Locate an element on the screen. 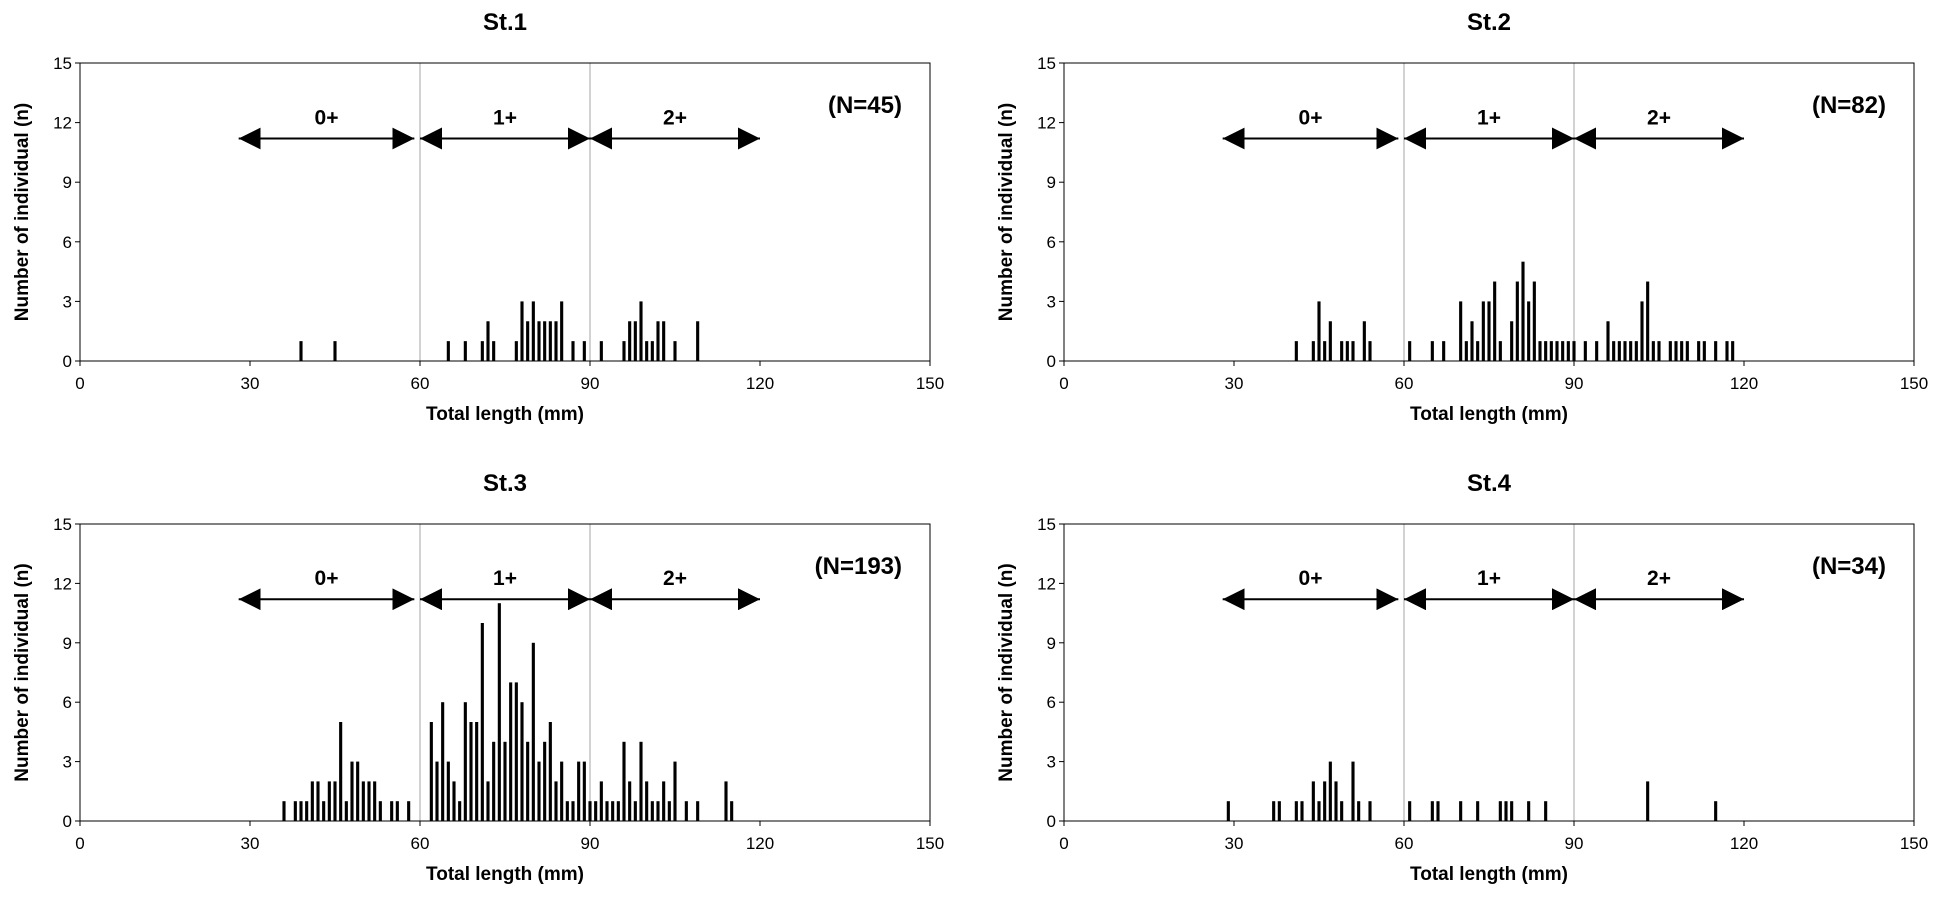  sample-size-label: (N=193) is located at coordinates (858, 566).